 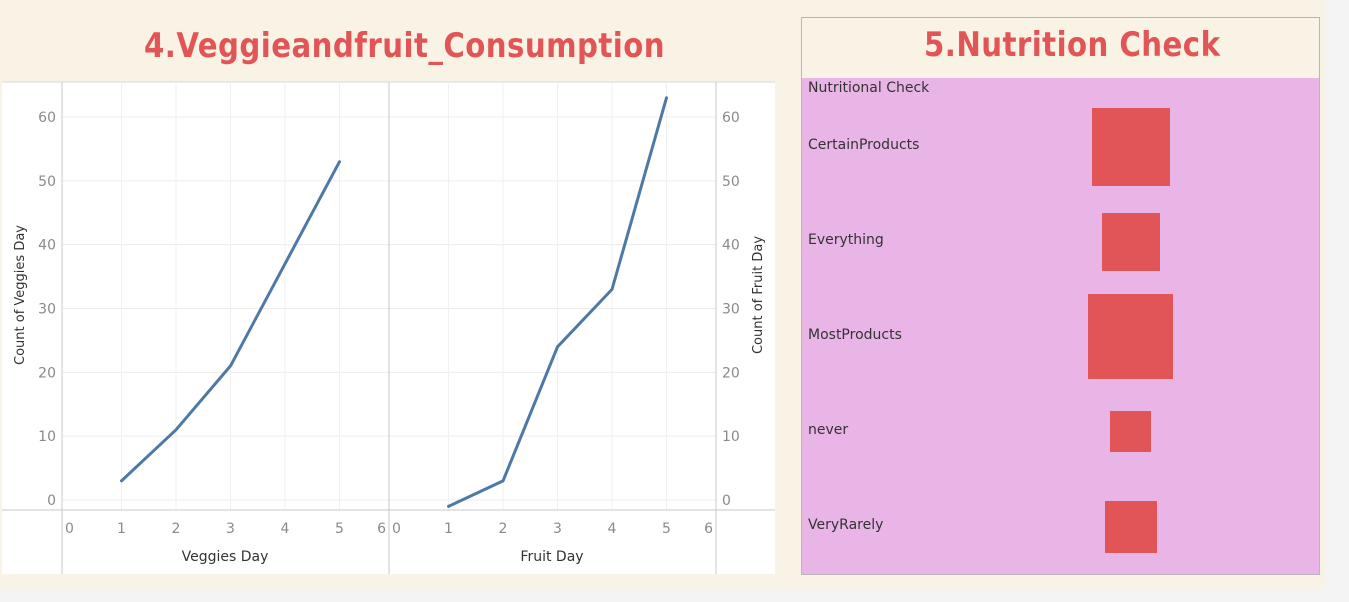 I want to click on fruit-x-tick-label: 4, so click(x=612, y=529).